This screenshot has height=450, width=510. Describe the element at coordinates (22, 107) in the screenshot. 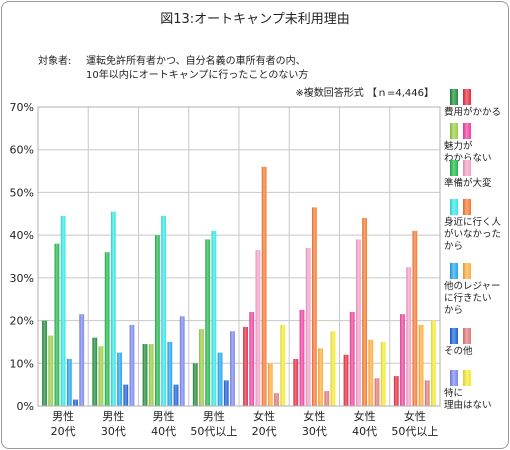

I see `y-tick-label: 70%` at that location.